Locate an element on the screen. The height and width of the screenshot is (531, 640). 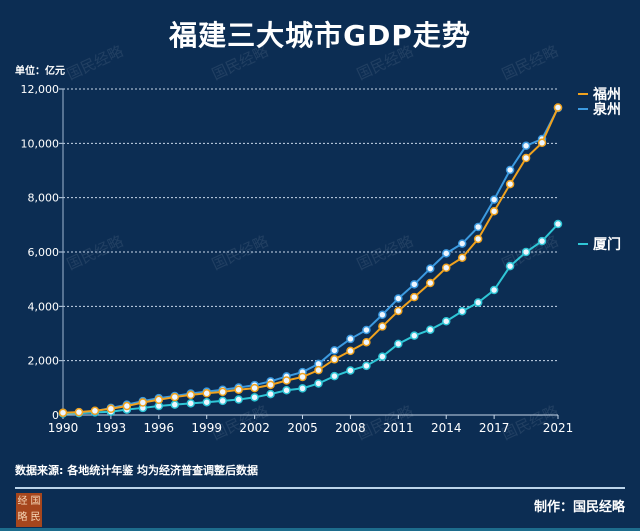
unit-label: 单位：亿元 is located at coordinates (40, 71).